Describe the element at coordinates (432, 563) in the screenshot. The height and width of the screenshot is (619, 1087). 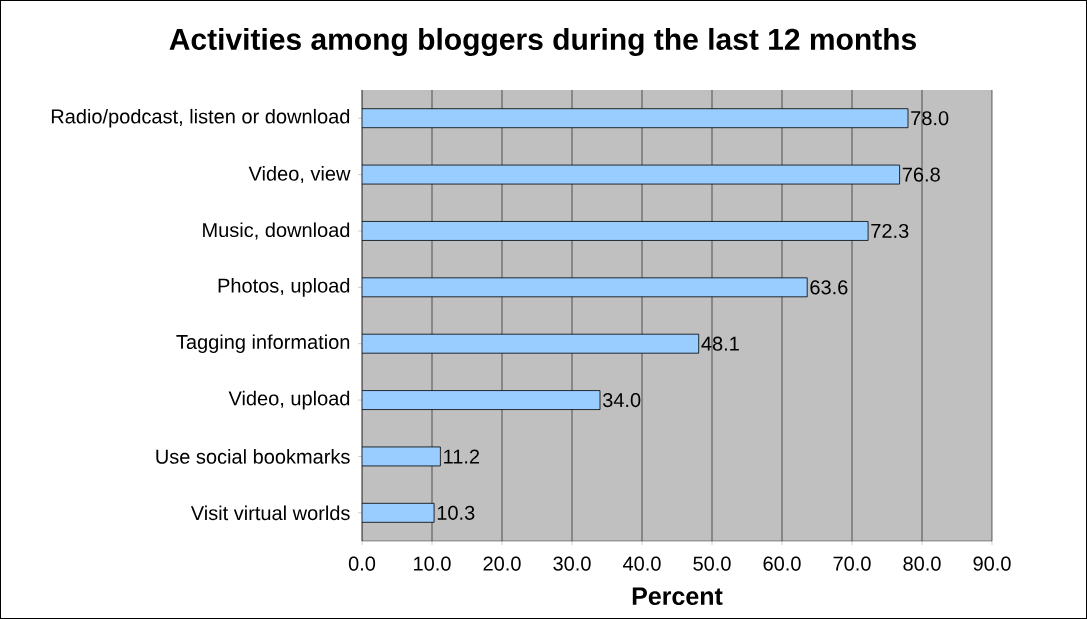
I see `x-tick-label: 10.0` at that location.